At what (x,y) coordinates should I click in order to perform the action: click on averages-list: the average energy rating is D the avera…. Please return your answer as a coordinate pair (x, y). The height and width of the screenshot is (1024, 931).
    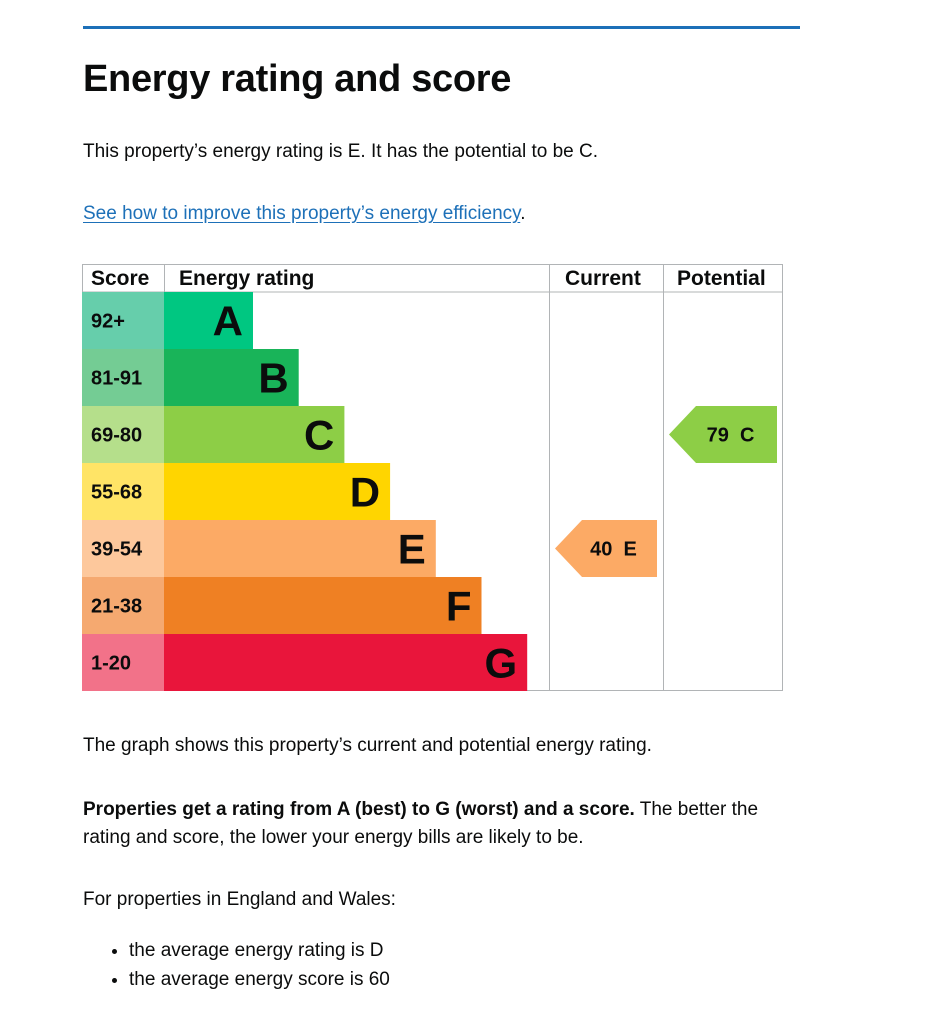
    Looking at the image, I should click on (236, 965).